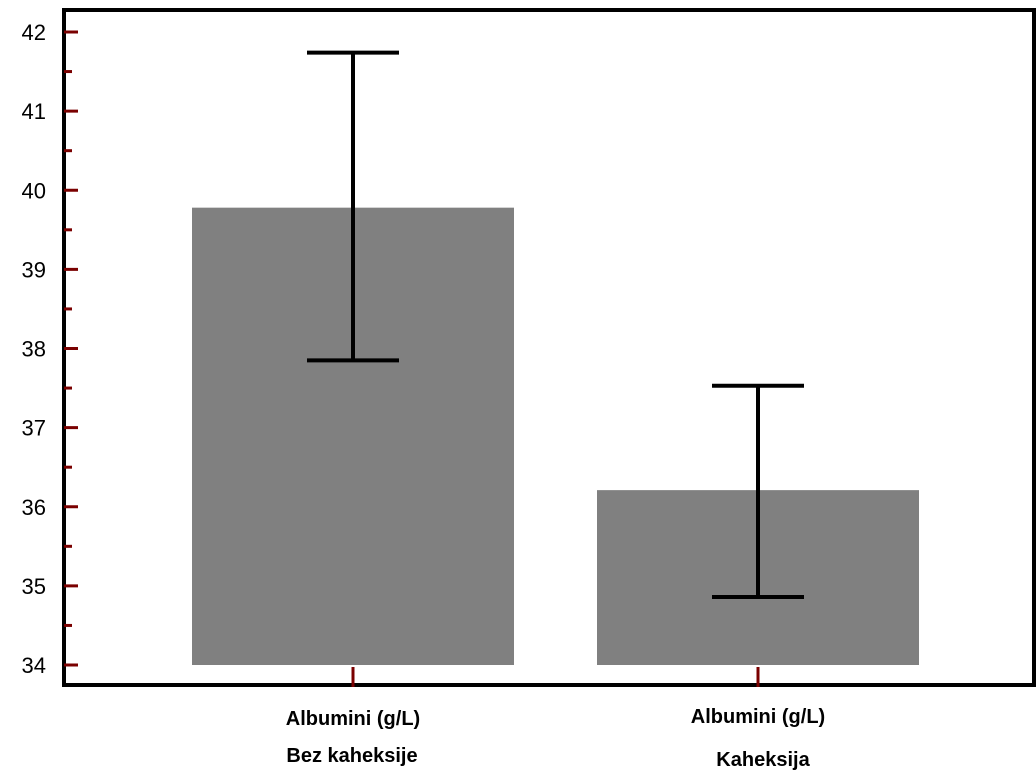  What do you see at coordinates (34, 269) in the screenshot?
I see `y-tick-label: 39` at bounding box center [34, 269].